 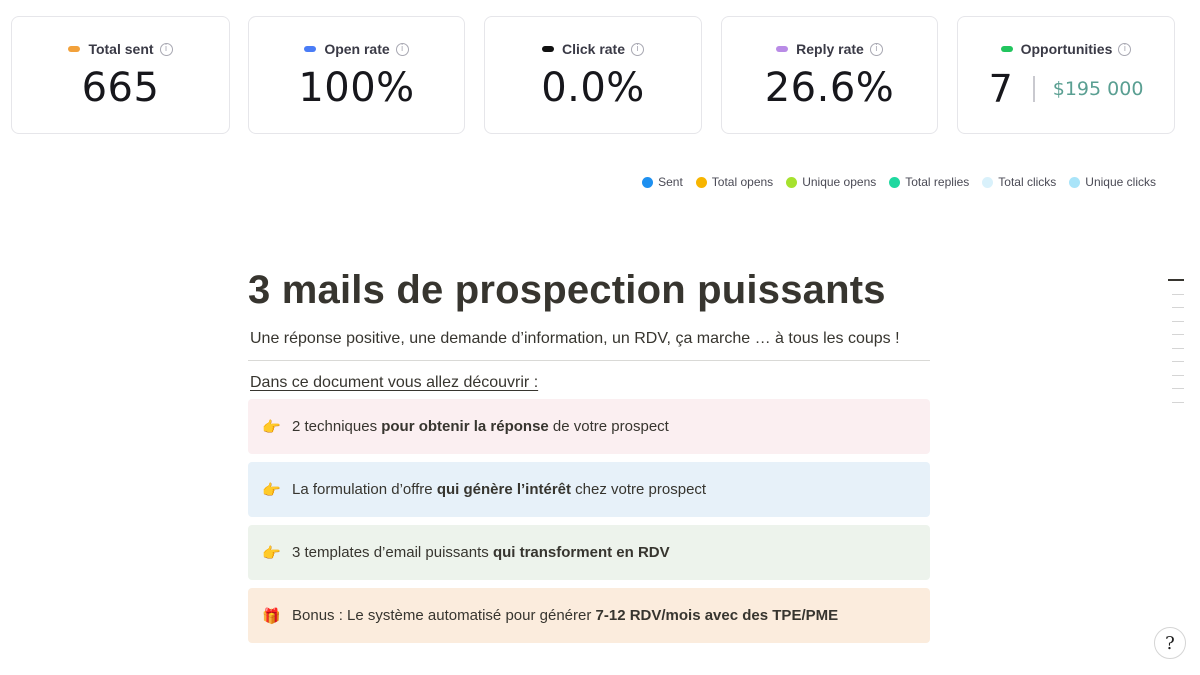 What do you see at coordinates (310, 49) in the screenshot?
I see `open-rate-color-dot` at bounding box center [310, 49].